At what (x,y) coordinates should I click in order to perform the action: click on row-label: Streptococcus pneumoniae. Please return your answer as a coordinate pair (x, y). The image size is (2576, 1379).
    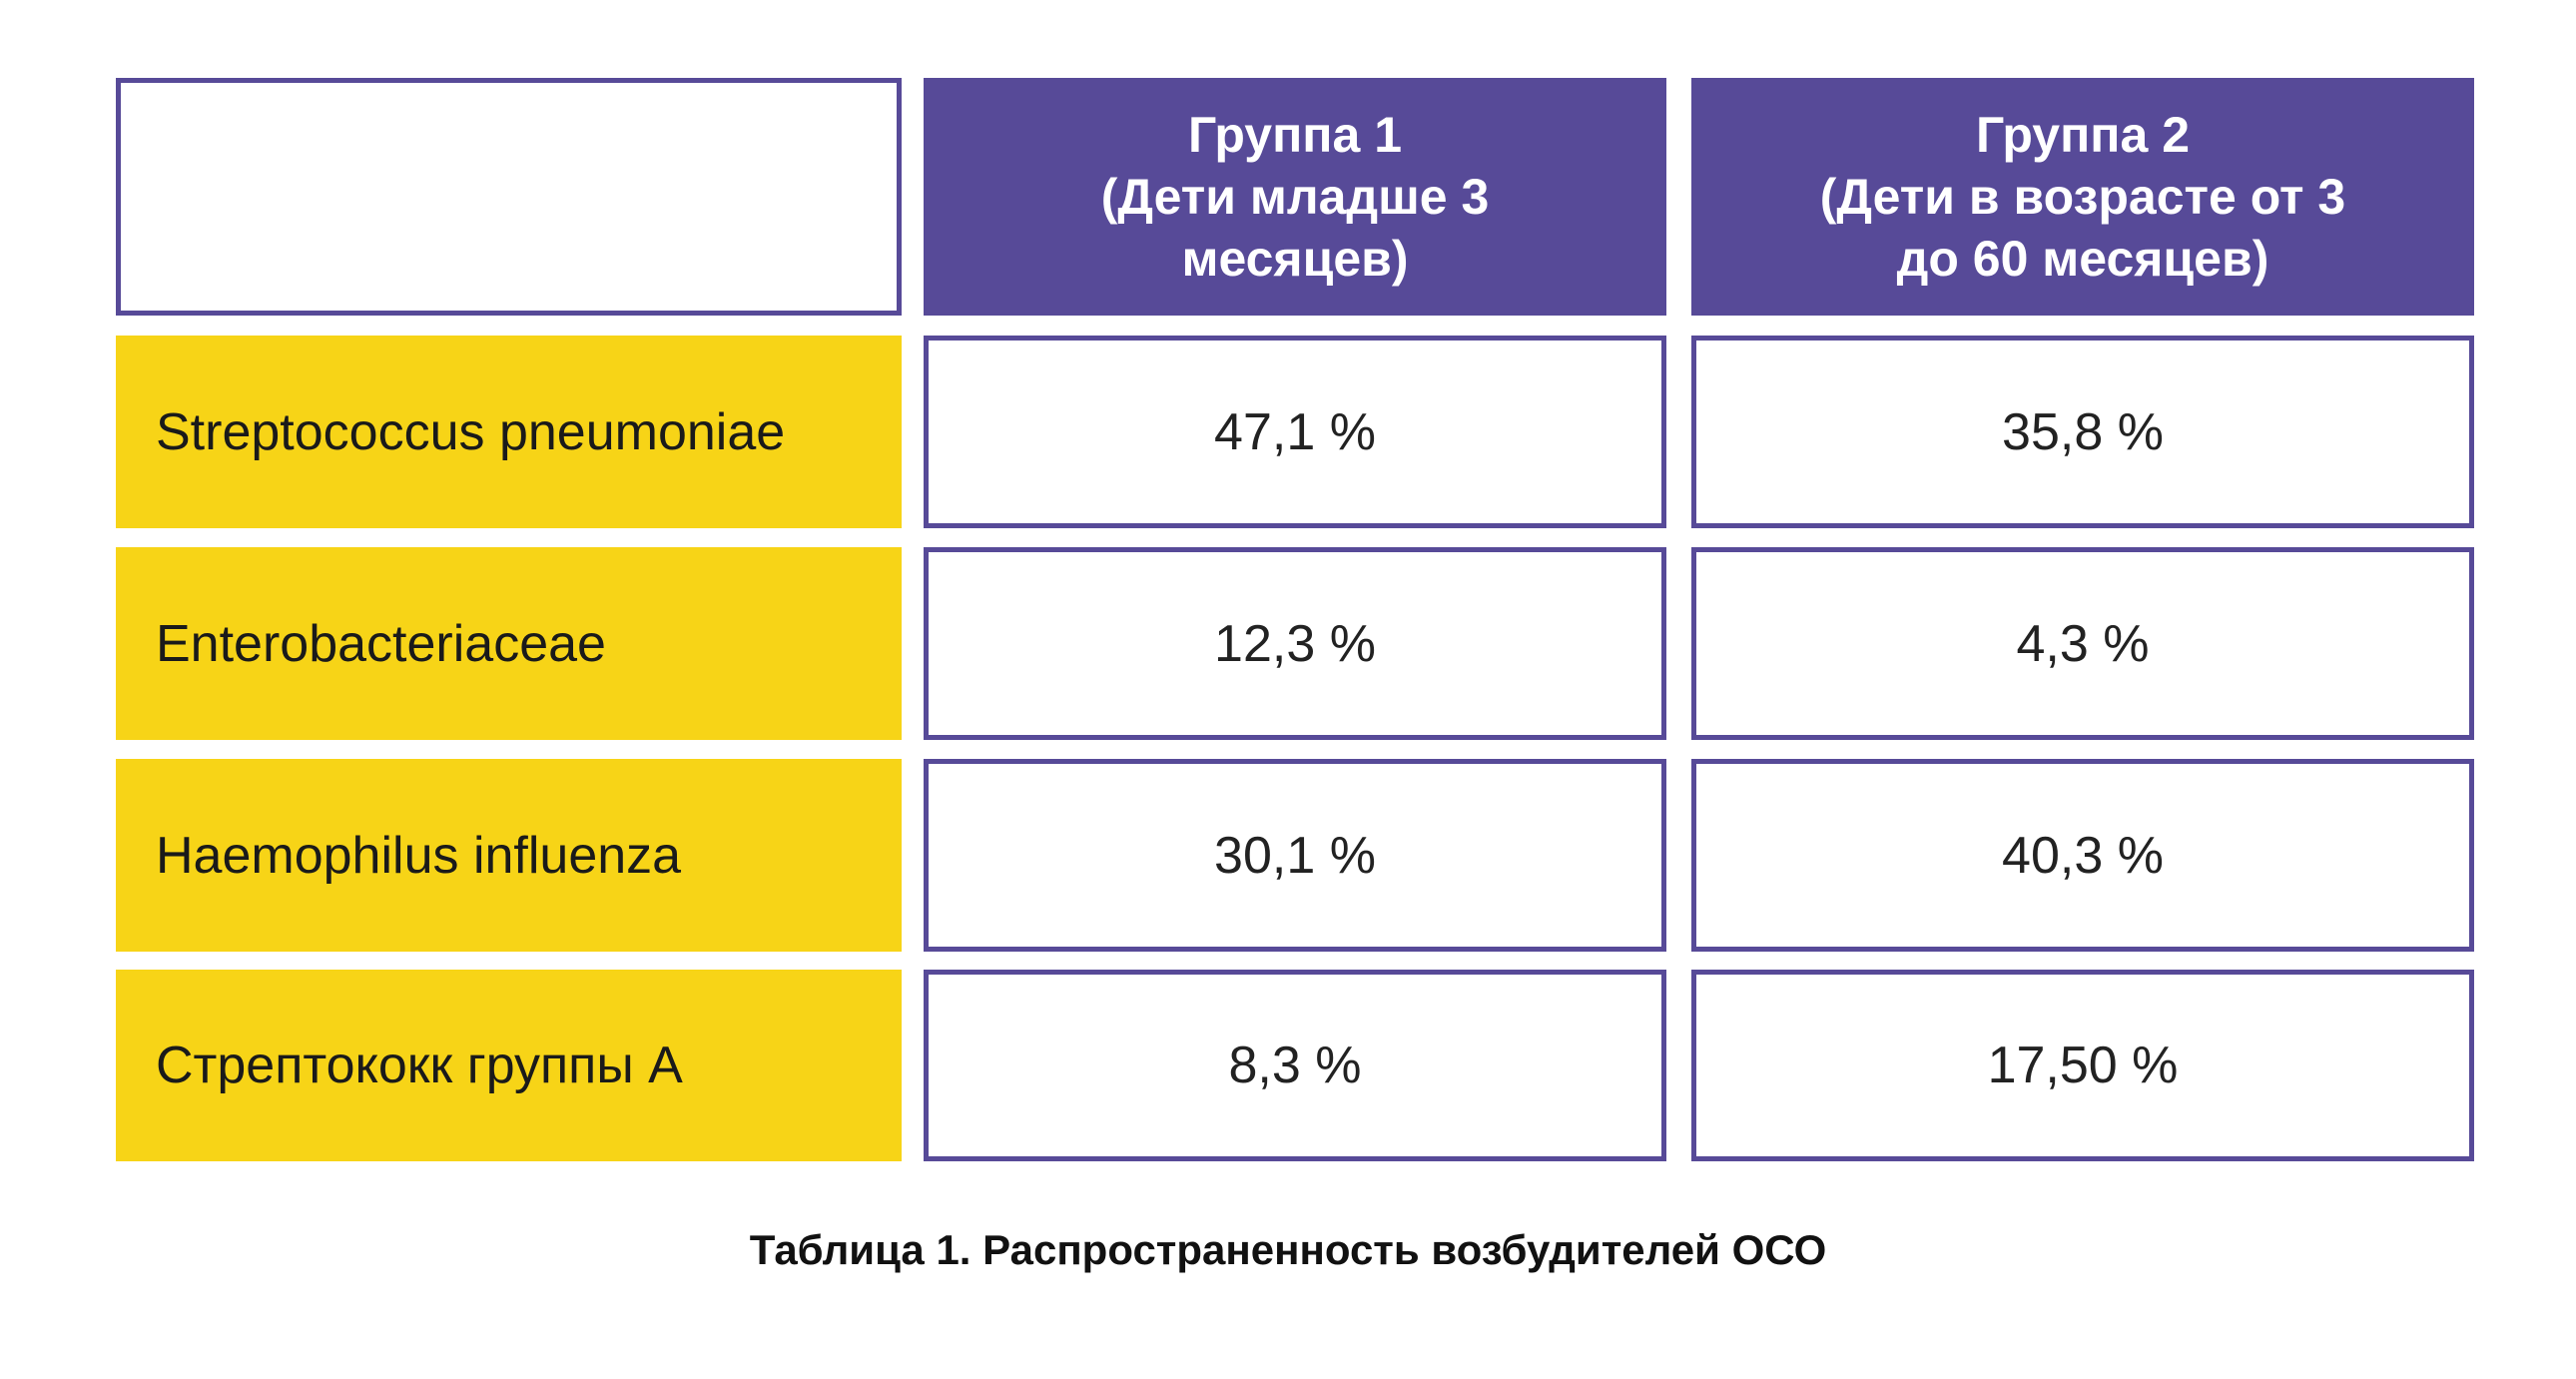
    Looking at the image, I should click on (509, 432).